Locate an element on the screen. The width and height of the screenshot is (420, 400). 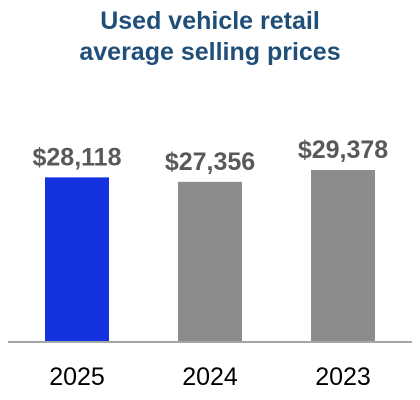
value-label-2025: $28,118 is located at coordinates (77, 157).